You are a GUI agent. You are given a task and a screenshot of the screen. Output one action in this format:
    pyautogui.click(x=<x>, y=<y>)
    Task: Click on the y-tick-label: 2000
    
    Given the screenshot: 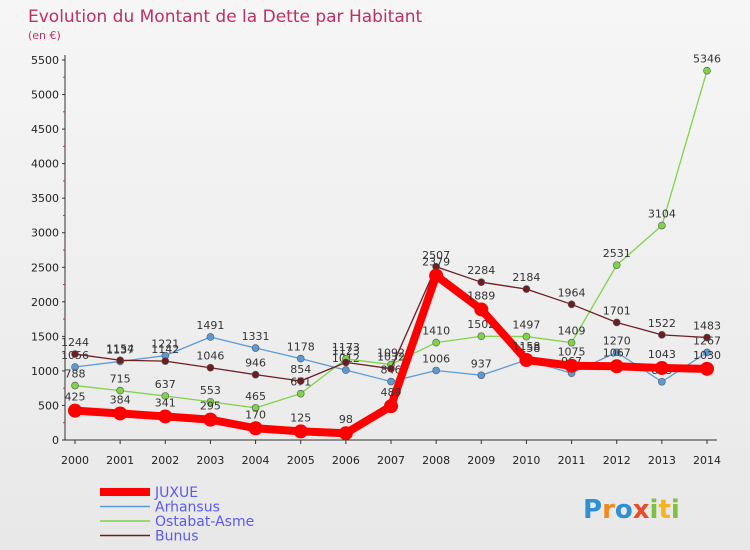 What is the action you would take?
    pyautogui.click(x=45, y=302)
    